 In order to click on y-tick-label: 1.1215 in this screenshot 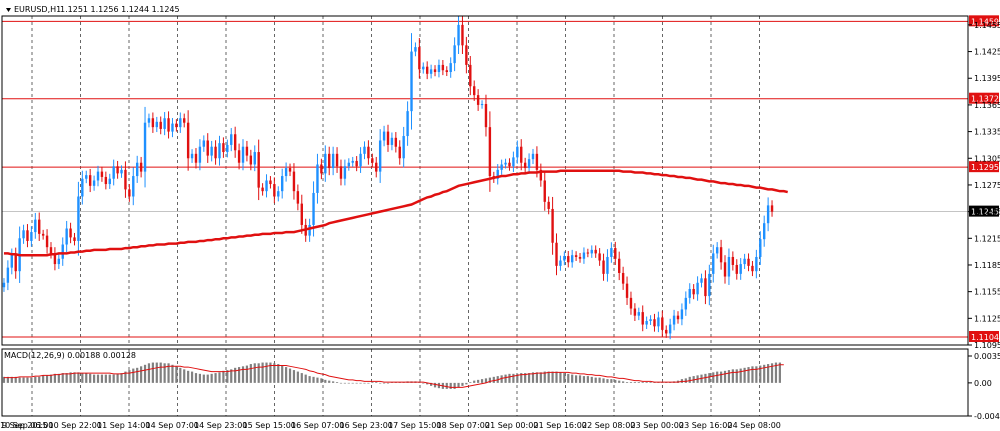, I will do `click(987, 238)`.